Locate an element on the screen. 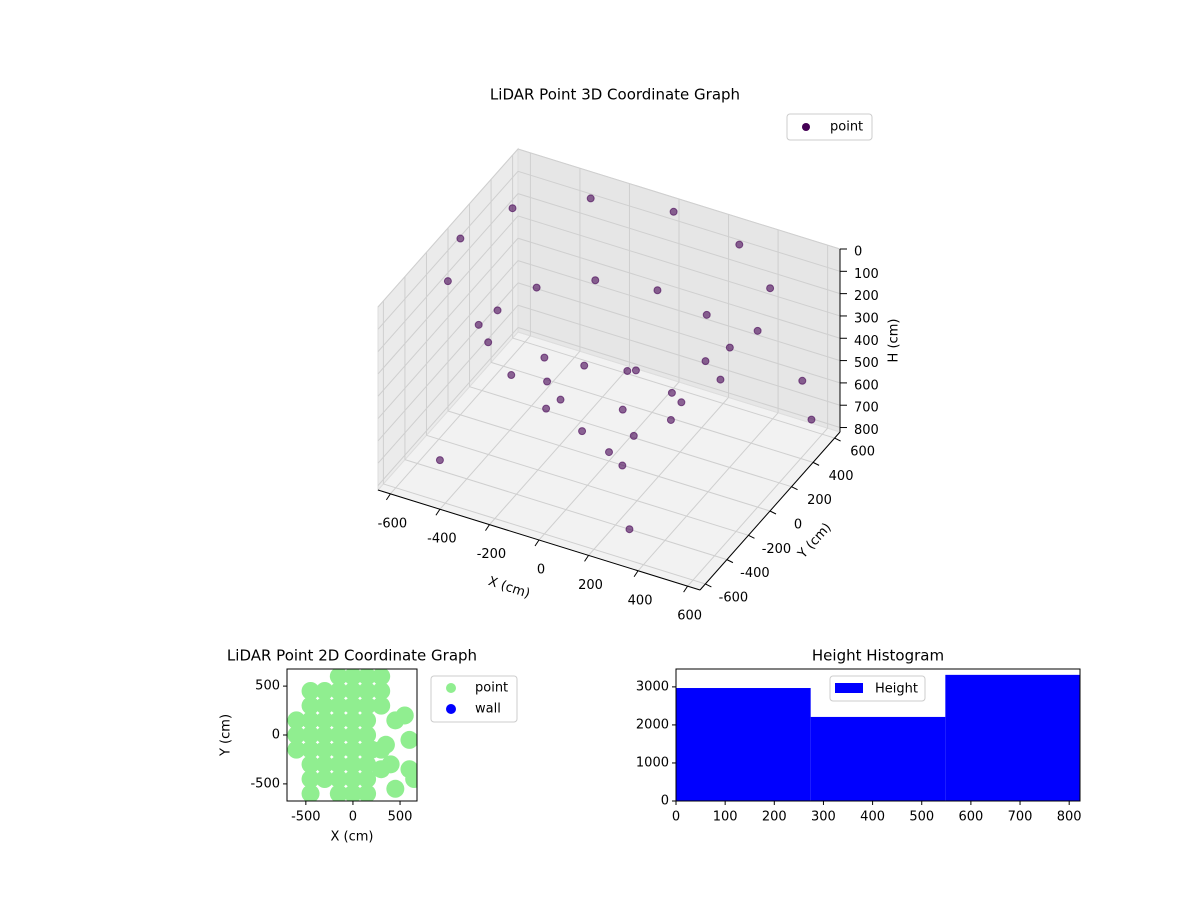 This screenshot has height=904, width=1200. y-axis-label: Y (cm) is located at coordinates (226, 735).